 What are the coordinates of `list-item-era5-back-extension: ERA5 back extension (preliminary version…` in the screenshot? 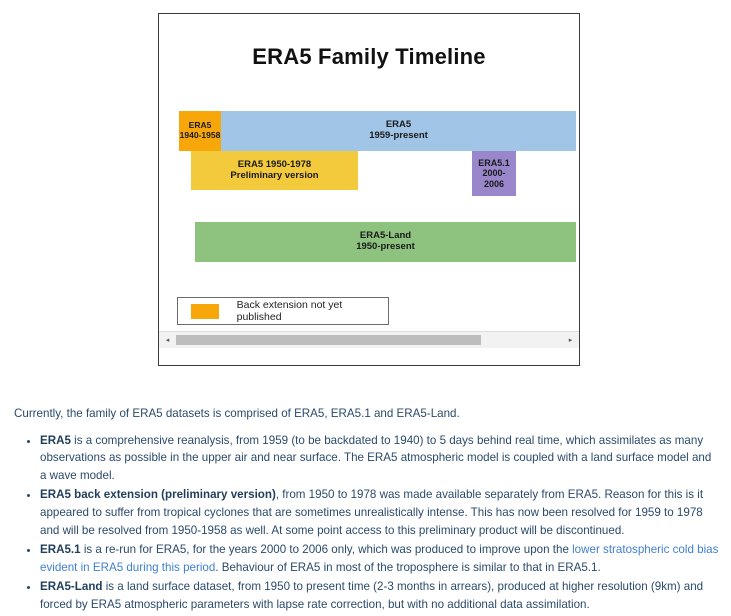 It's located at (380, 512).